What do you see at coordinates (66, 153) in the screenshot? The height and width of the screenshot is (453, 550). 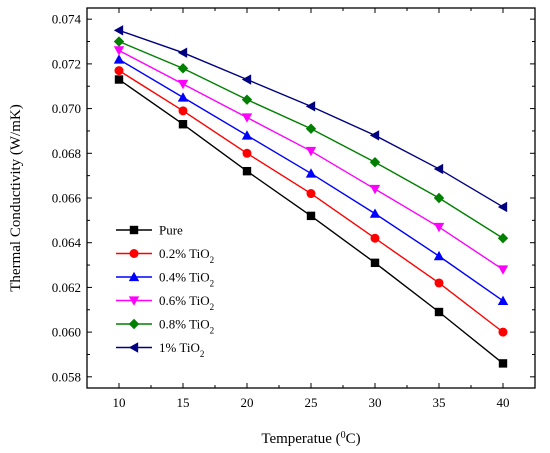 I see `y-tick-label: 0.068` at bounding box center [66, 153].